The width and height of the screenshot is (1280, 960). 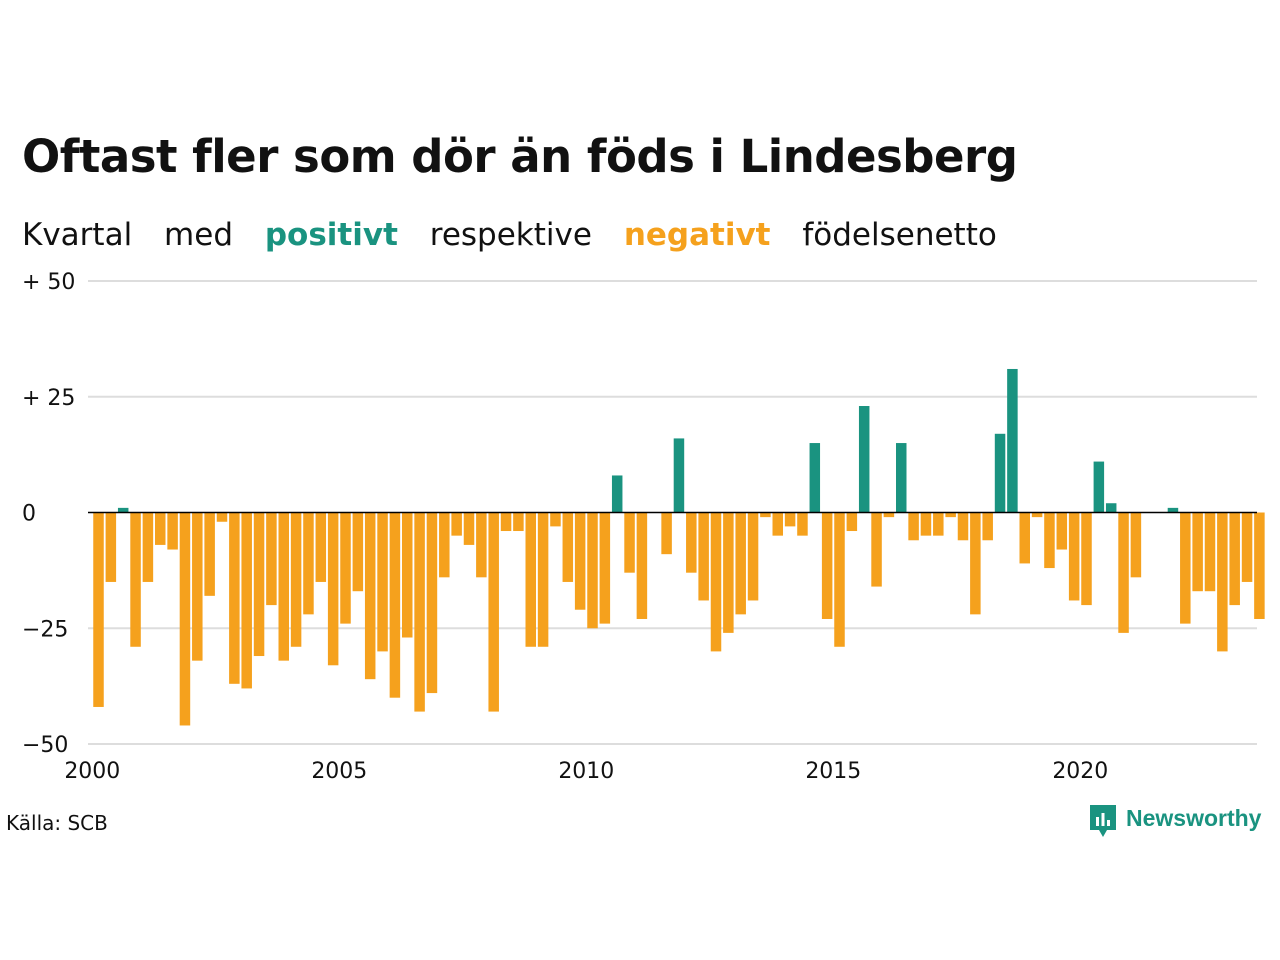 What do you see at coordinates (1080, 771) in the screenshot?
I see `x-tick-label: 2020` at bounding box center [1080, 771].